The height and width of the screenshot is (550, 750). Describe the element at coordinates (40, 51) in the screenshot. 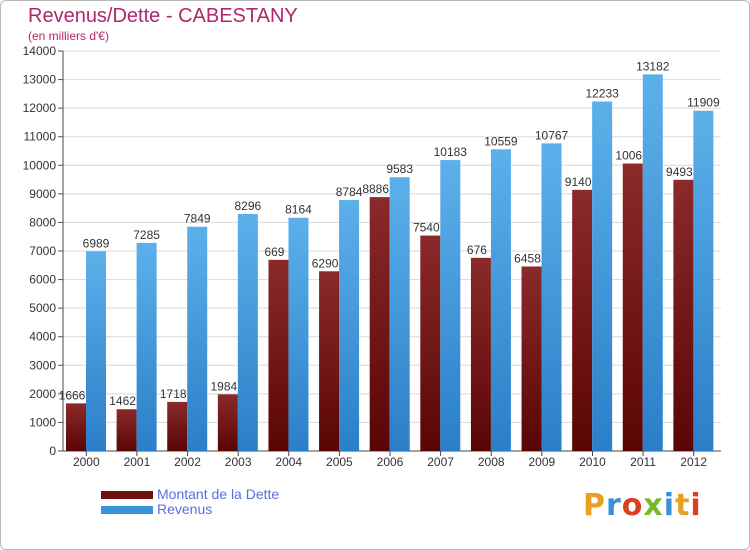

I see `y-tick-label: 14000` at that location.